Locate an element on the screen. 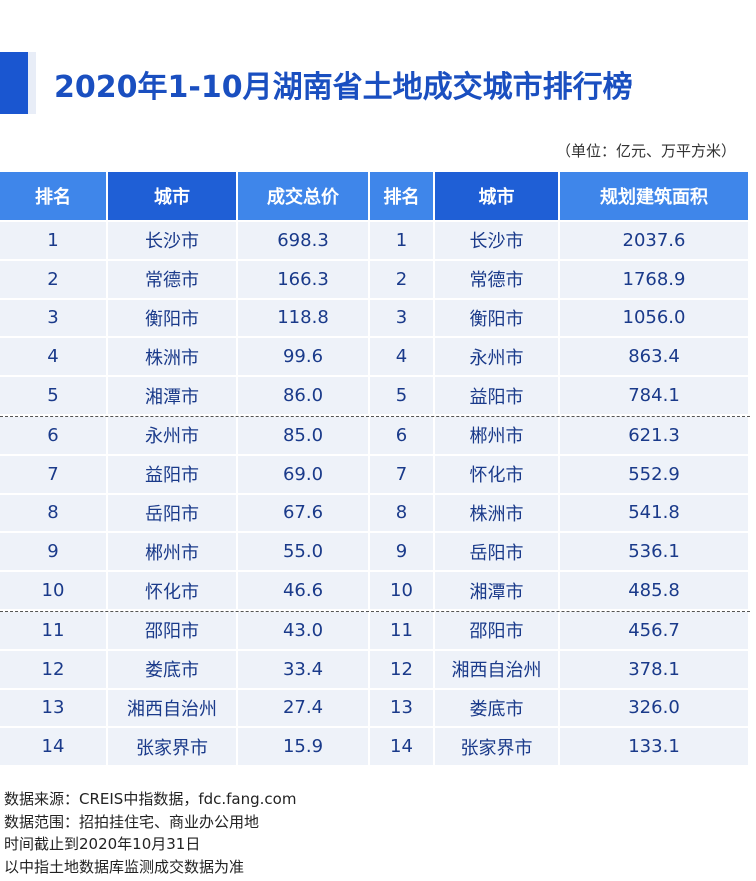 The height and width of the screenshot is (881, 756). note-line: 数据范围：招拍挂住宅、商业办公用地 is located at coordinates (132, 821).